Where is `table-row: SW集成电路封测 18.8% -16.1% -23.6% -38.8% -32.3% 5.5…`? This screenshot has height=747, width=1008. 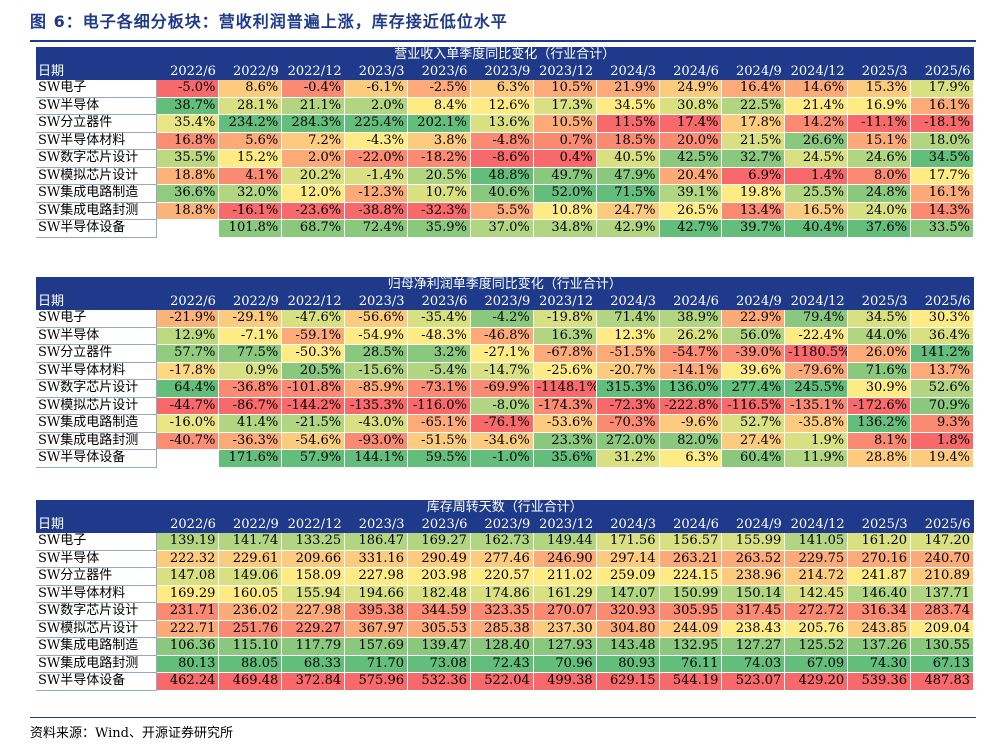
table-row: SW集成电路封测 18.8% -16.1% -23.6% -38.8% -32.3% 5.5… is located at coordinates (505, 211).